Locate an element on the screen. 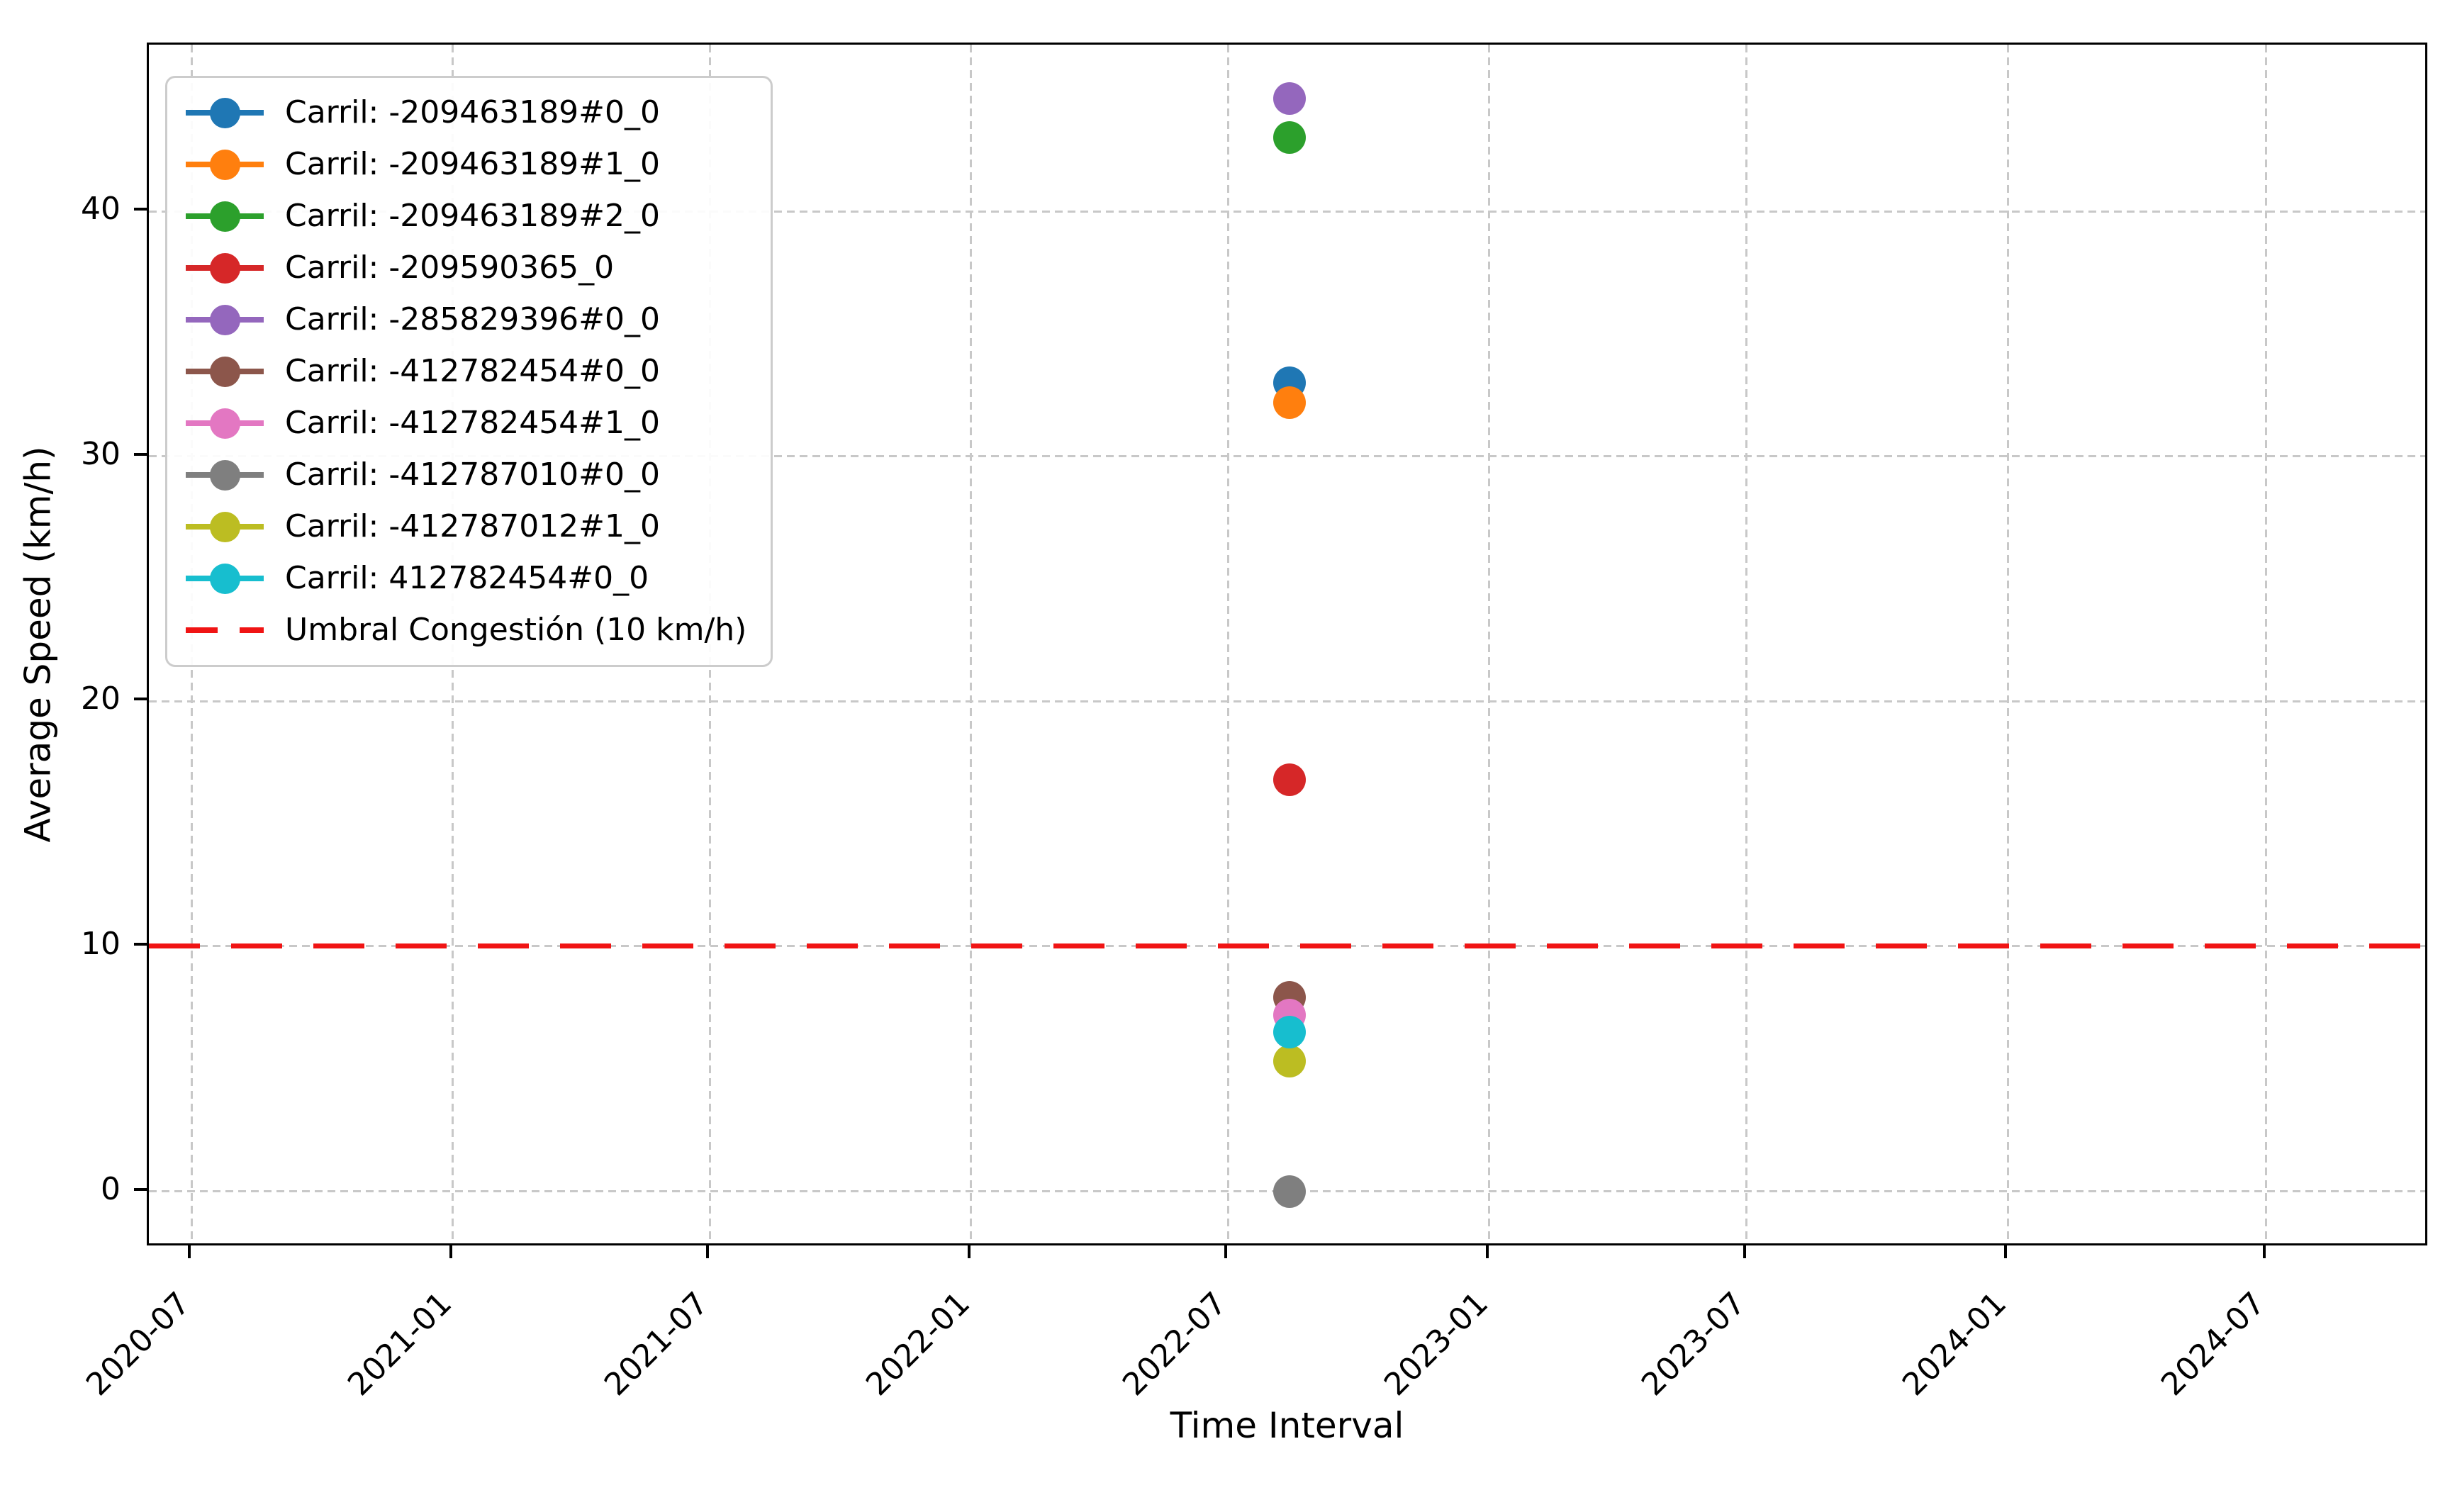 The image size is (2450, 1512). legend-item-label: Umbral Congestión (10 km/h) is located at coordinates (516, 630).